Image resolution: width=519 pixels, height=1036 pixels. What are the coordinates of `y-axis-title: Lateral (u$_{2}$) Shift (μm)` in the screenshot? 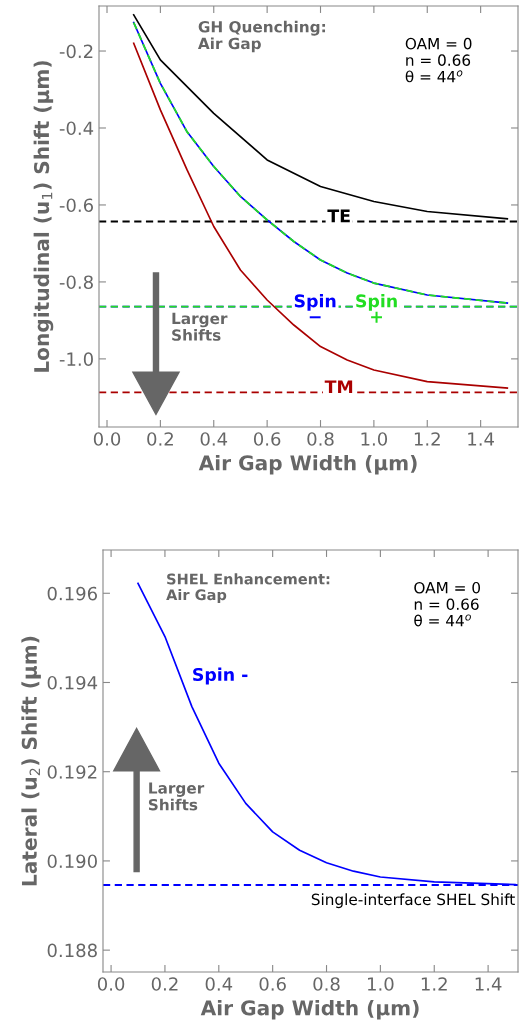 It's located at (31, 761).